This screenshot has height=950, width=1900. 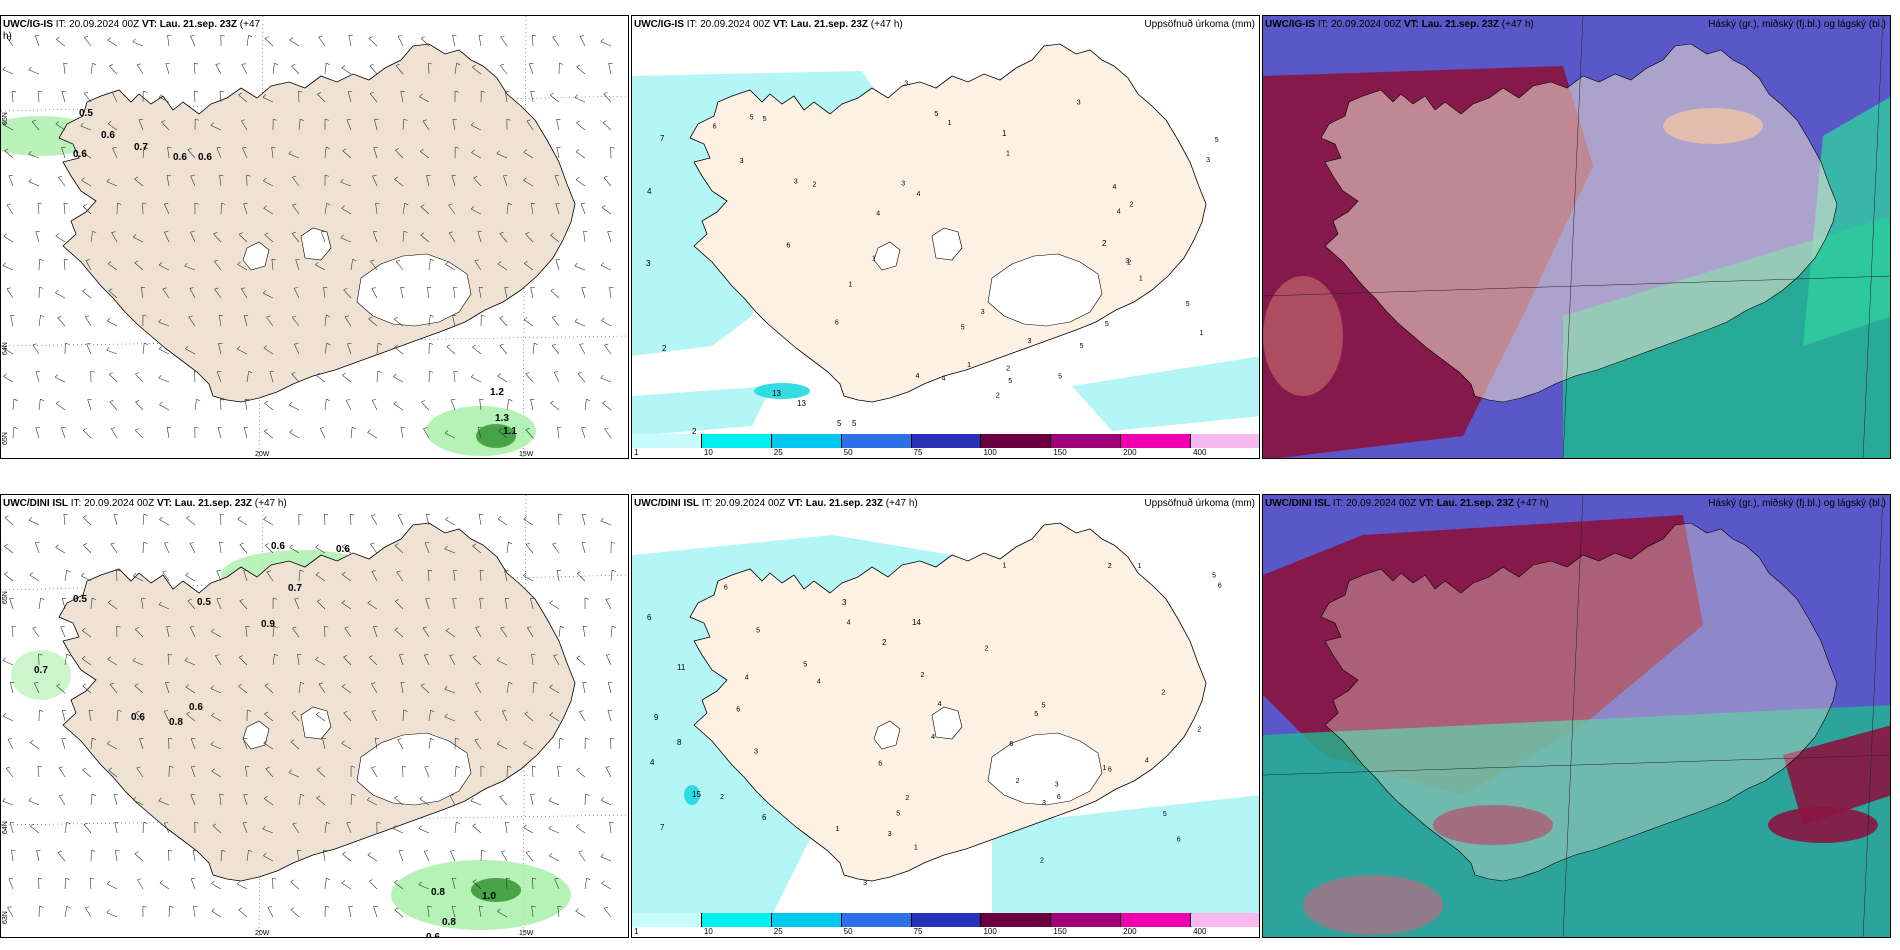 I want to click on legend-ticks: 1 10 25 50 75 100 150 200 400, so click(x=945, y=453).